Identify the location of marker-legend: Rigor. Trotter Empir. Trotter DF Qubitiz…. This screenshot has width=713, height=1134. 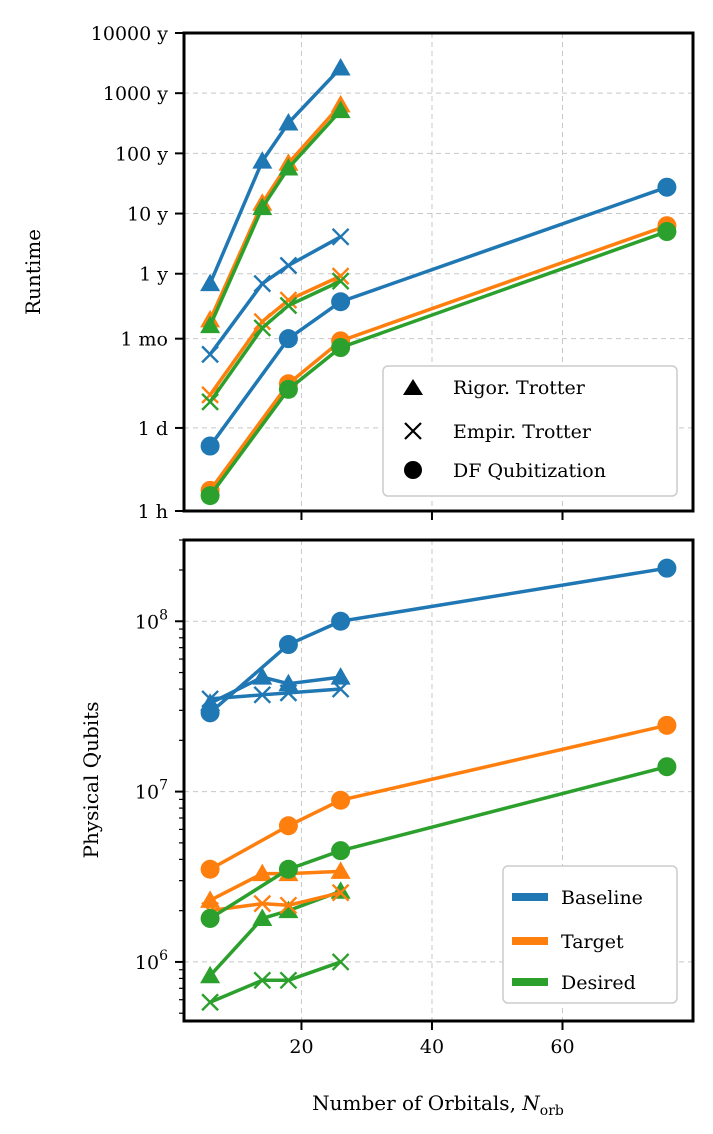
(530, 431).